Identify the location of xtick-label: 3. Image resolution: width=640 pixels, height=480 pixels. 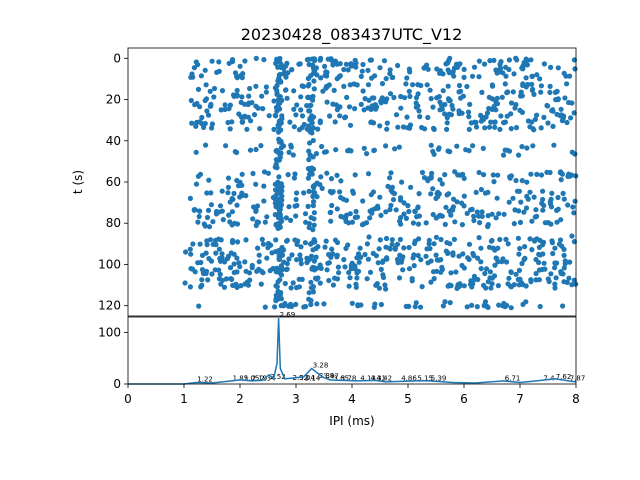
(296, 399).